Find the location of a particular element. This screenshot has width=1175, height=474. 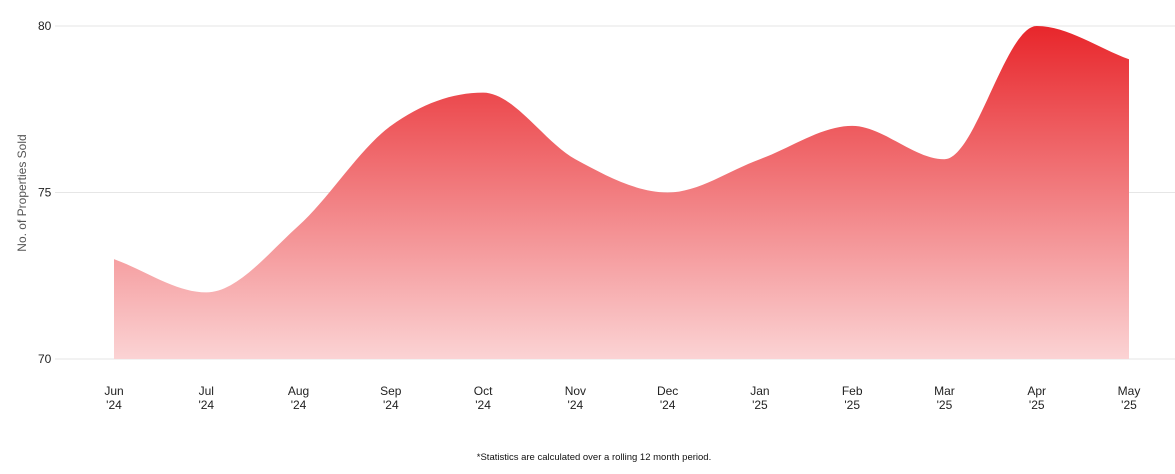

x-tick-label: May '25 is located at coordinates (1129, 398).